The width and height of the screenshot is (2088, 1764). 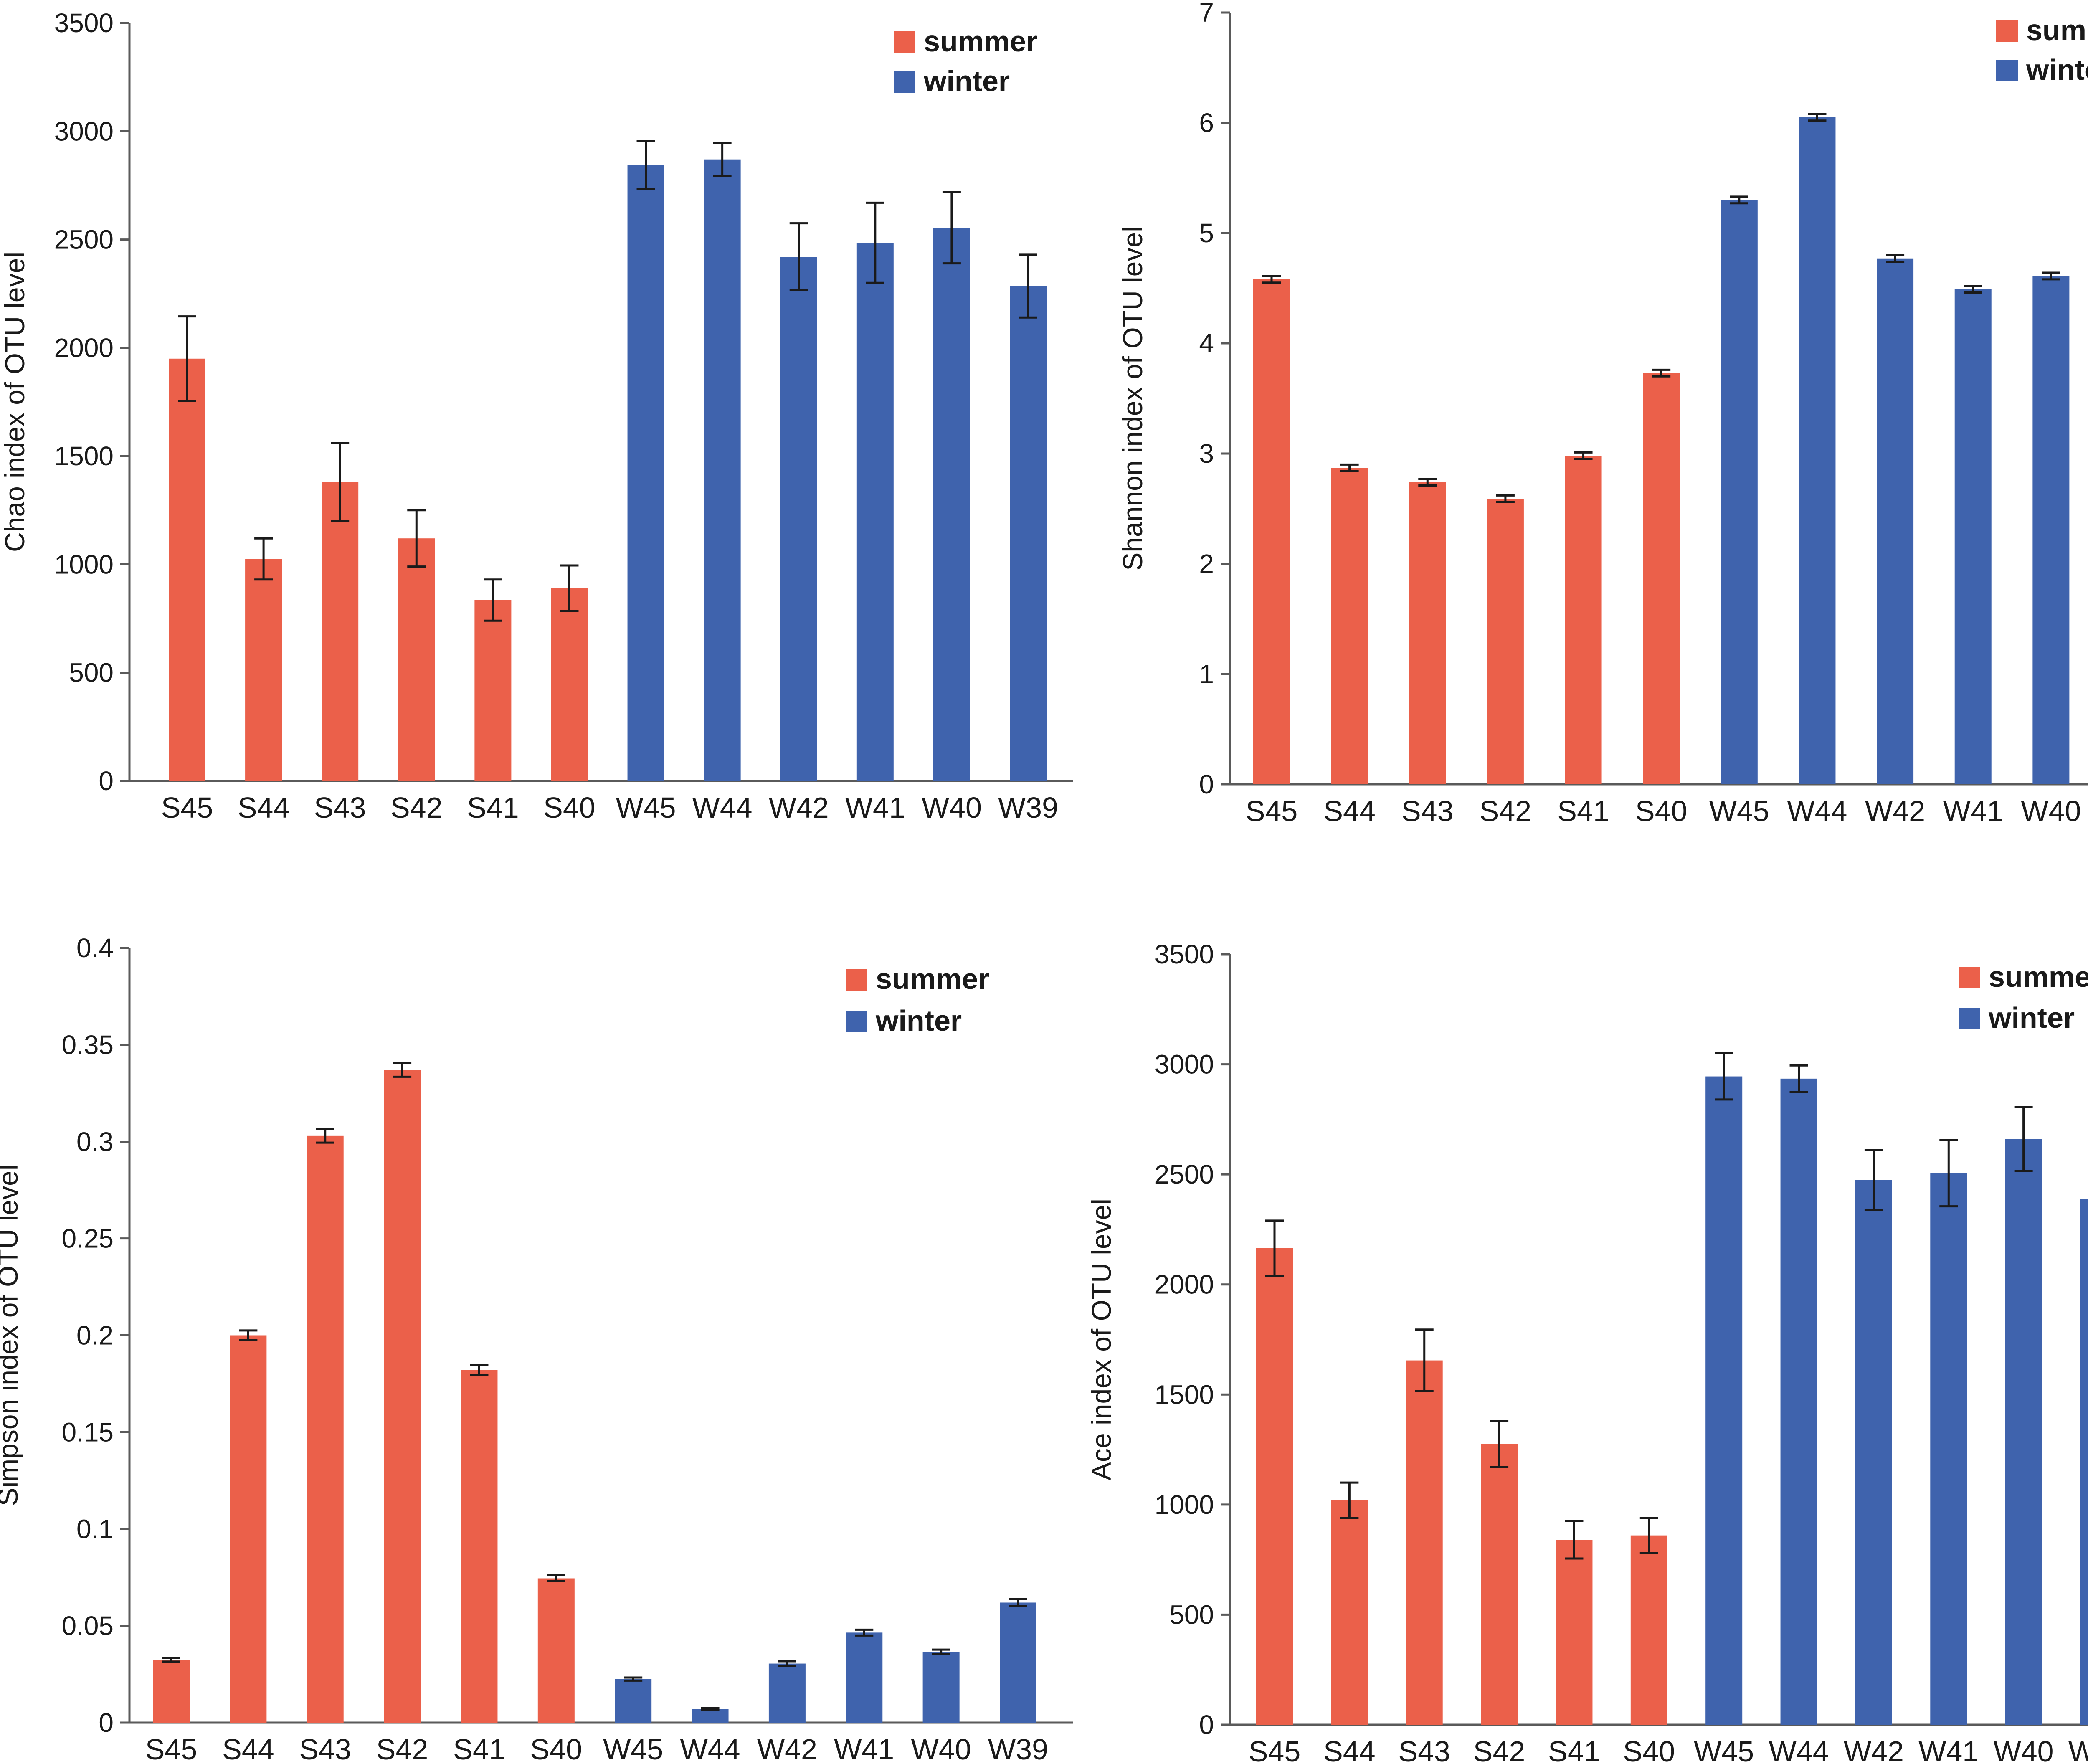 I want to click on ace-bar-s45, so click(x=1275, y=1486).